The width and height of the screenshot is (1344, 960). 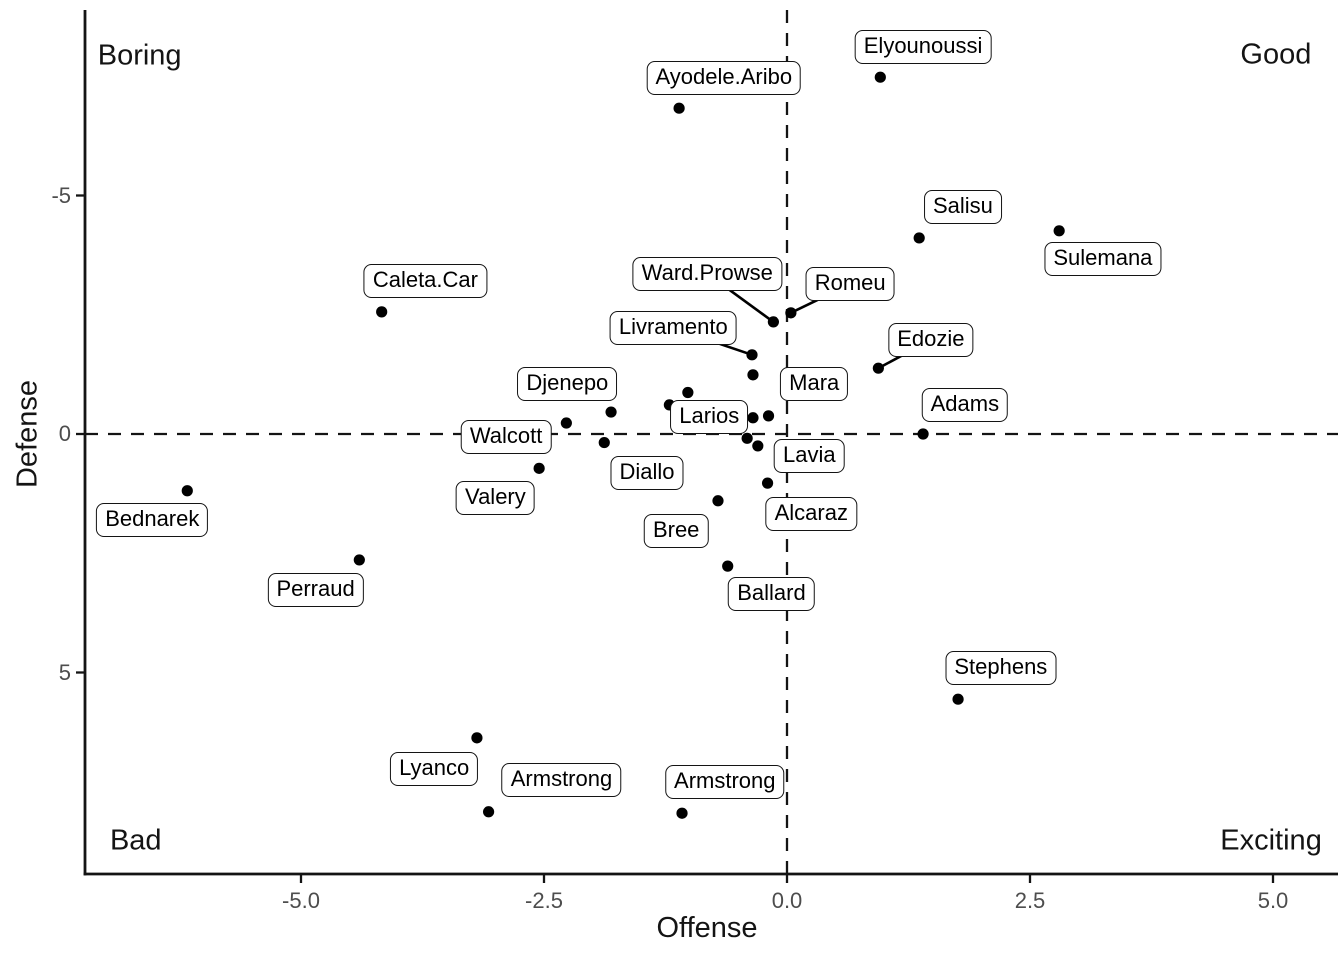 What do you see at coordinates (152, 519) in the screenshot?
I see `player-label-bednarek: Bednarek` at bounding box center [152, 519].